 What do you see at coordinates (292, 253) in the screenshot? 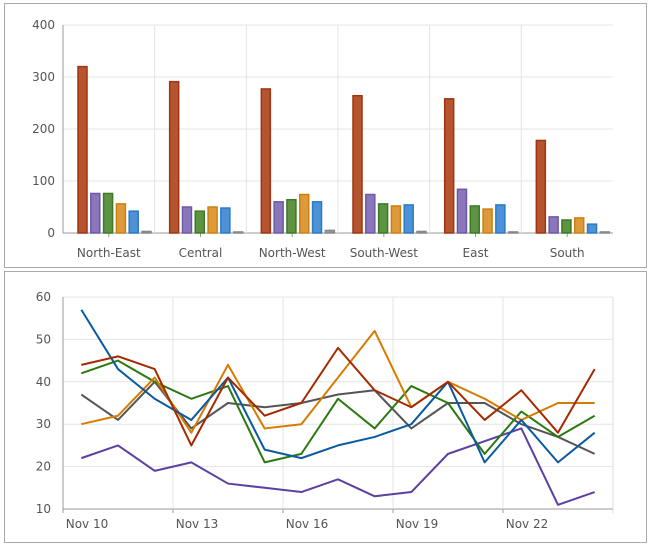
I see `x-tick-label: North-West` at bounding box center [292, 253].